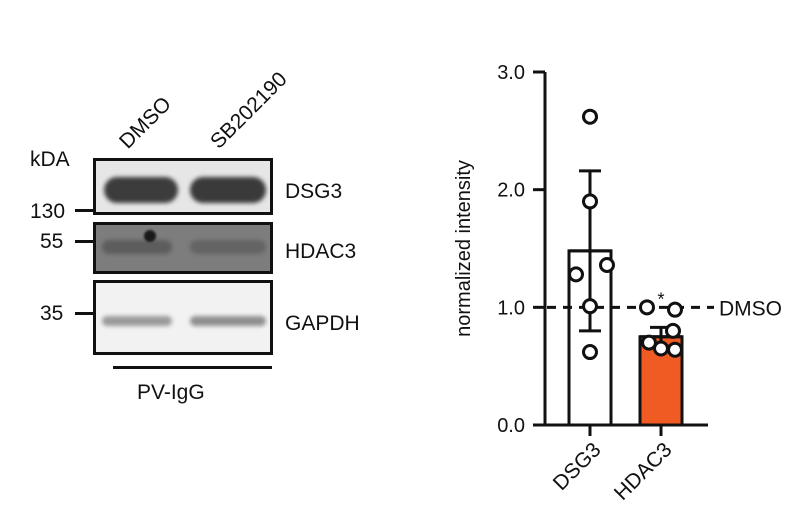  Describe the element at coordinates (464, 248) in the screenshot. I see `y-axis-label: normalized intensity` at that location.